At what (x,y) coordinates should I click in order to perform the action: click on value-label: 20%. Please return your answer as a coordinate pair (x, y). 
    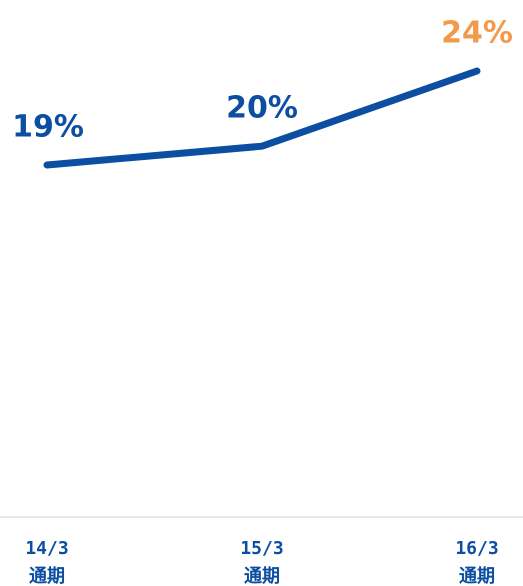
    Looking at the image, I should click on (262, 108).